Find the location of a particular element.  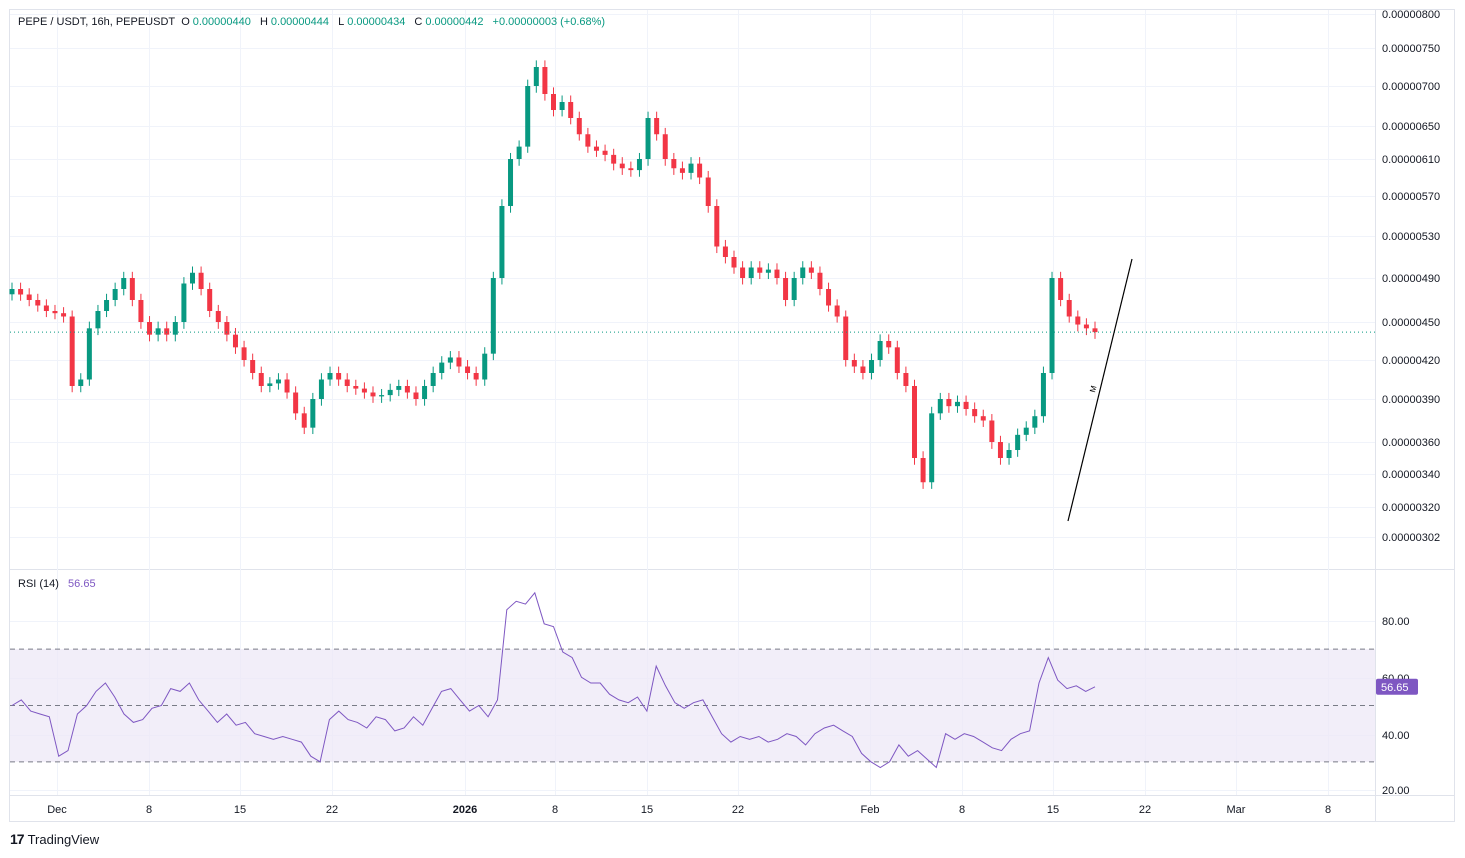

price-tick-label: 0.00000700 is located at coordinates (1411, 87).